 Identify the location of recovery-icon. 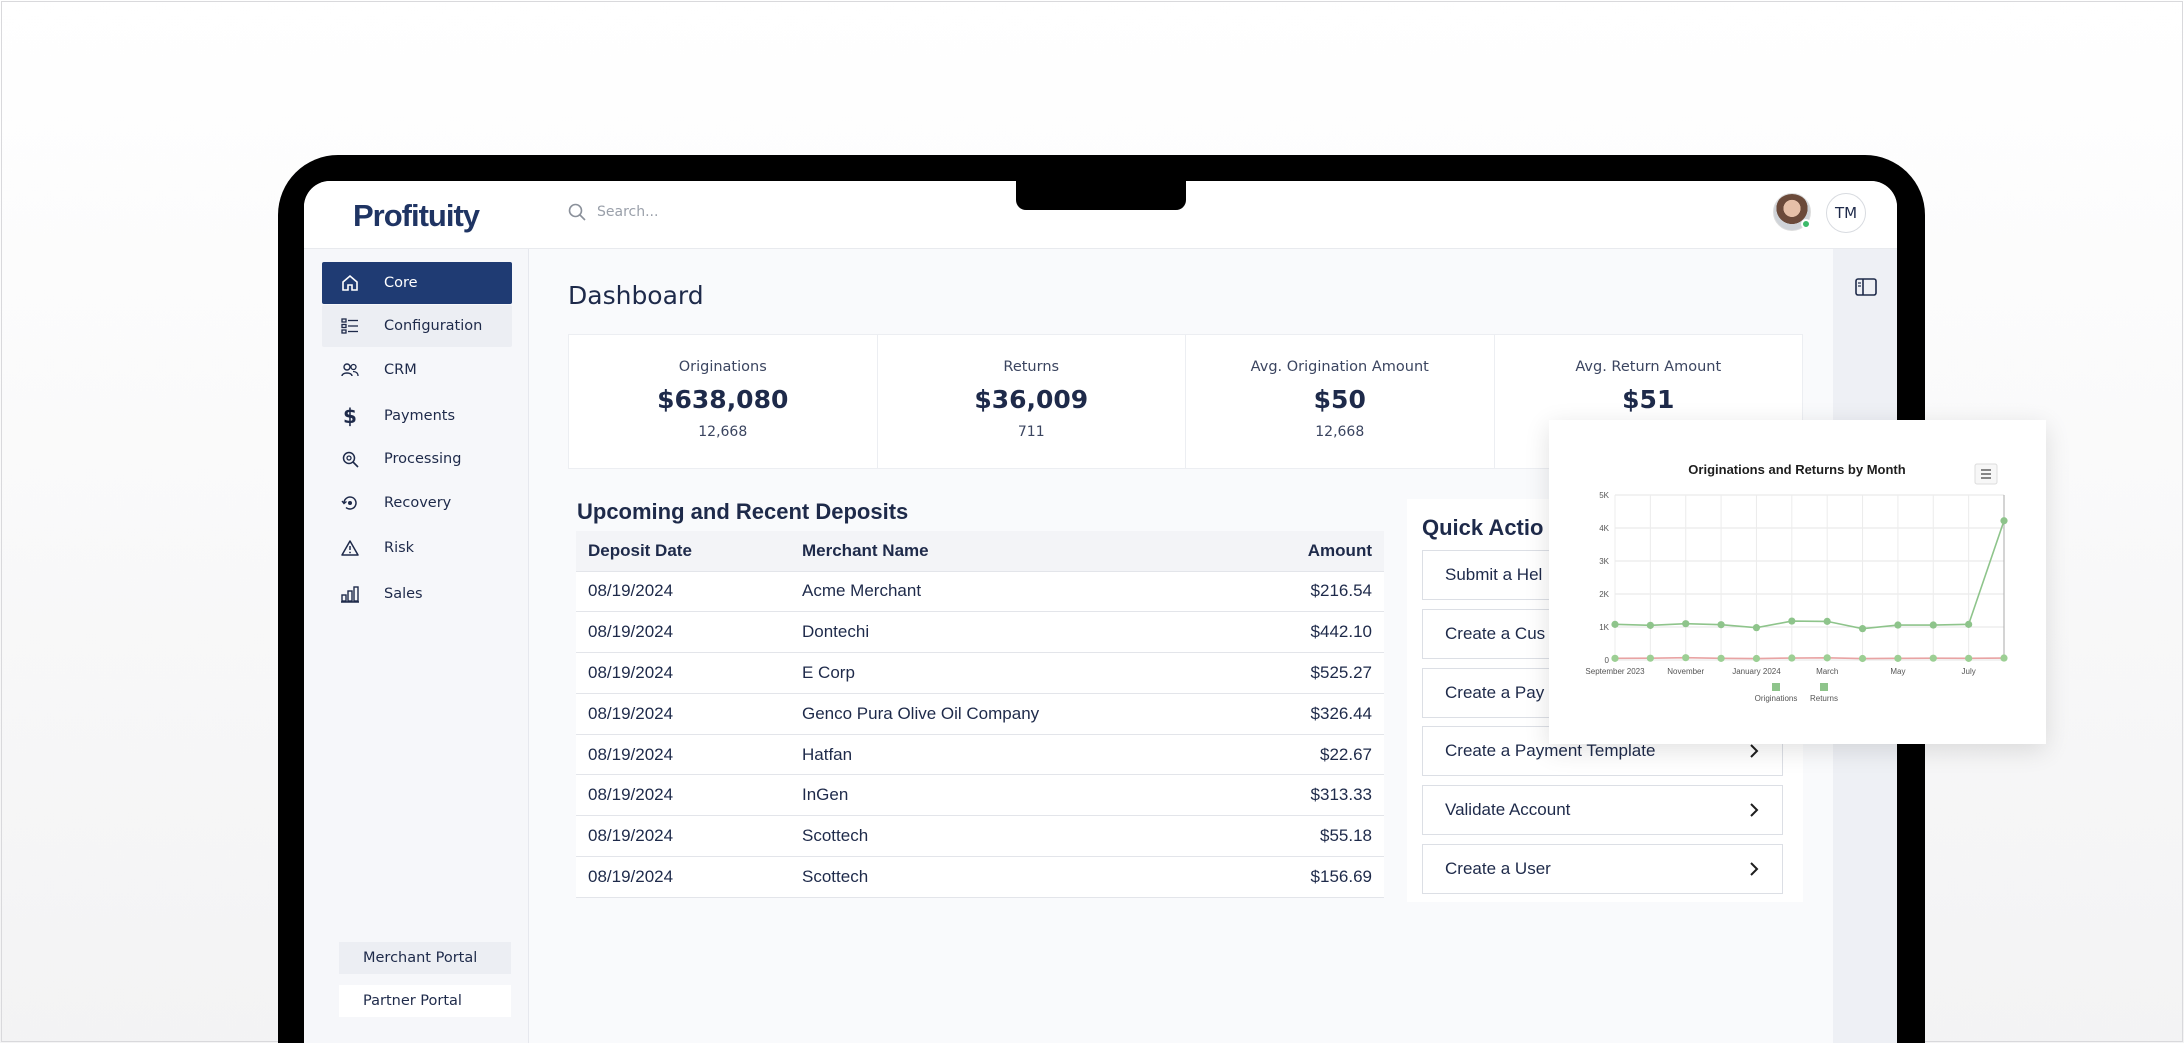
(350, 503).